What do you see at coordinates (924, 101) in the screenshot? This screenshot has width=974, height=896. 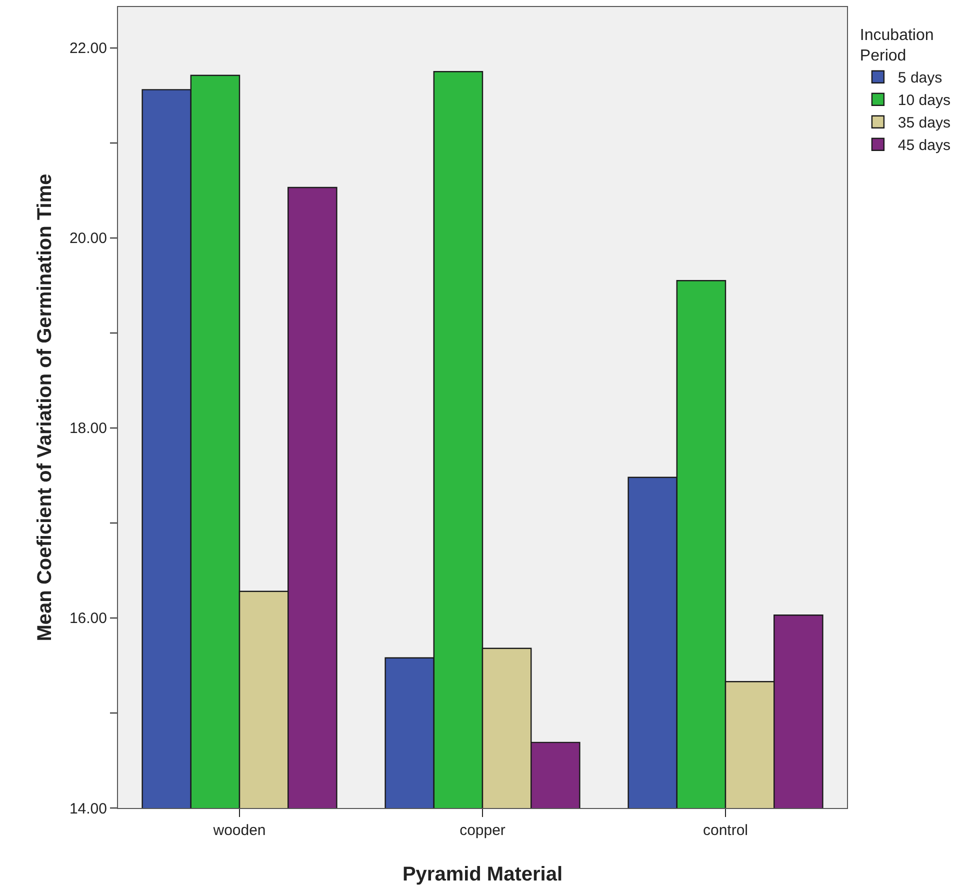 I see `legend-label: 10 days` at bounding box center [924, 101].